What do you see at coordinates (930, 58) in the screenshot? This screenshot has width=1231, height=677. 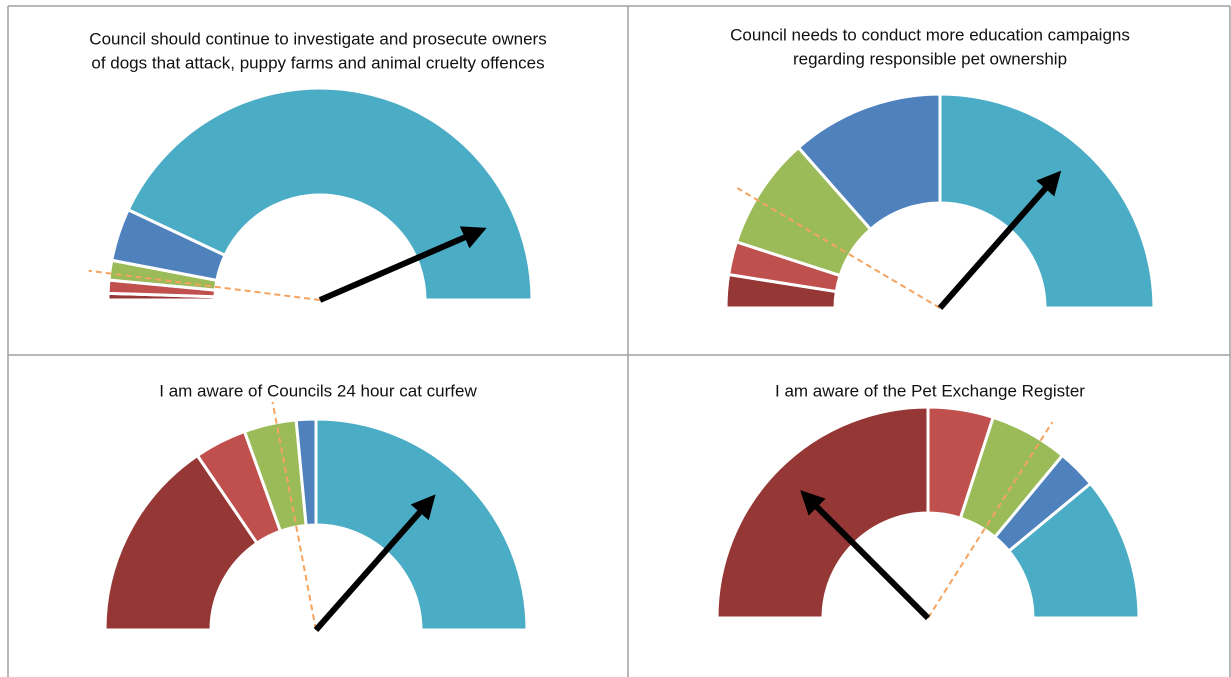 I see `chart-title: regarding responsible pet ownership` at bounding box center [930, 58].